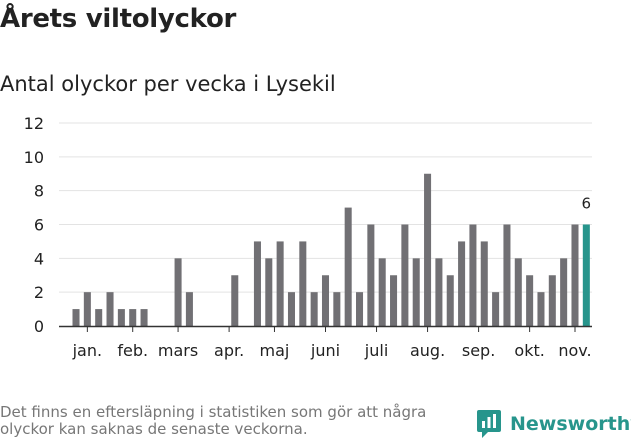 This screenshot has height=440, width=631. Describe the element at coordinates (39, 225) in the screenshot. I see `y-tick-label: 6` at that location.